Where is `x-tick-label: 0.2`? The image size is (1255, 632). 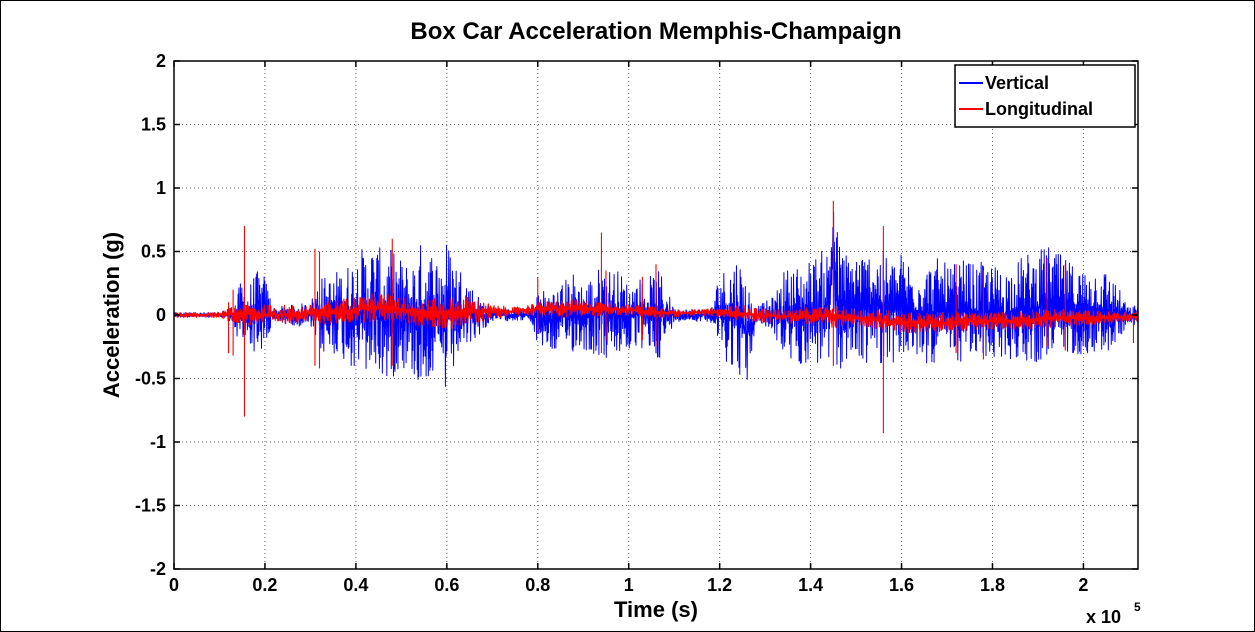 x-tick-label: 0.2 is located at coordinates (264, 585).